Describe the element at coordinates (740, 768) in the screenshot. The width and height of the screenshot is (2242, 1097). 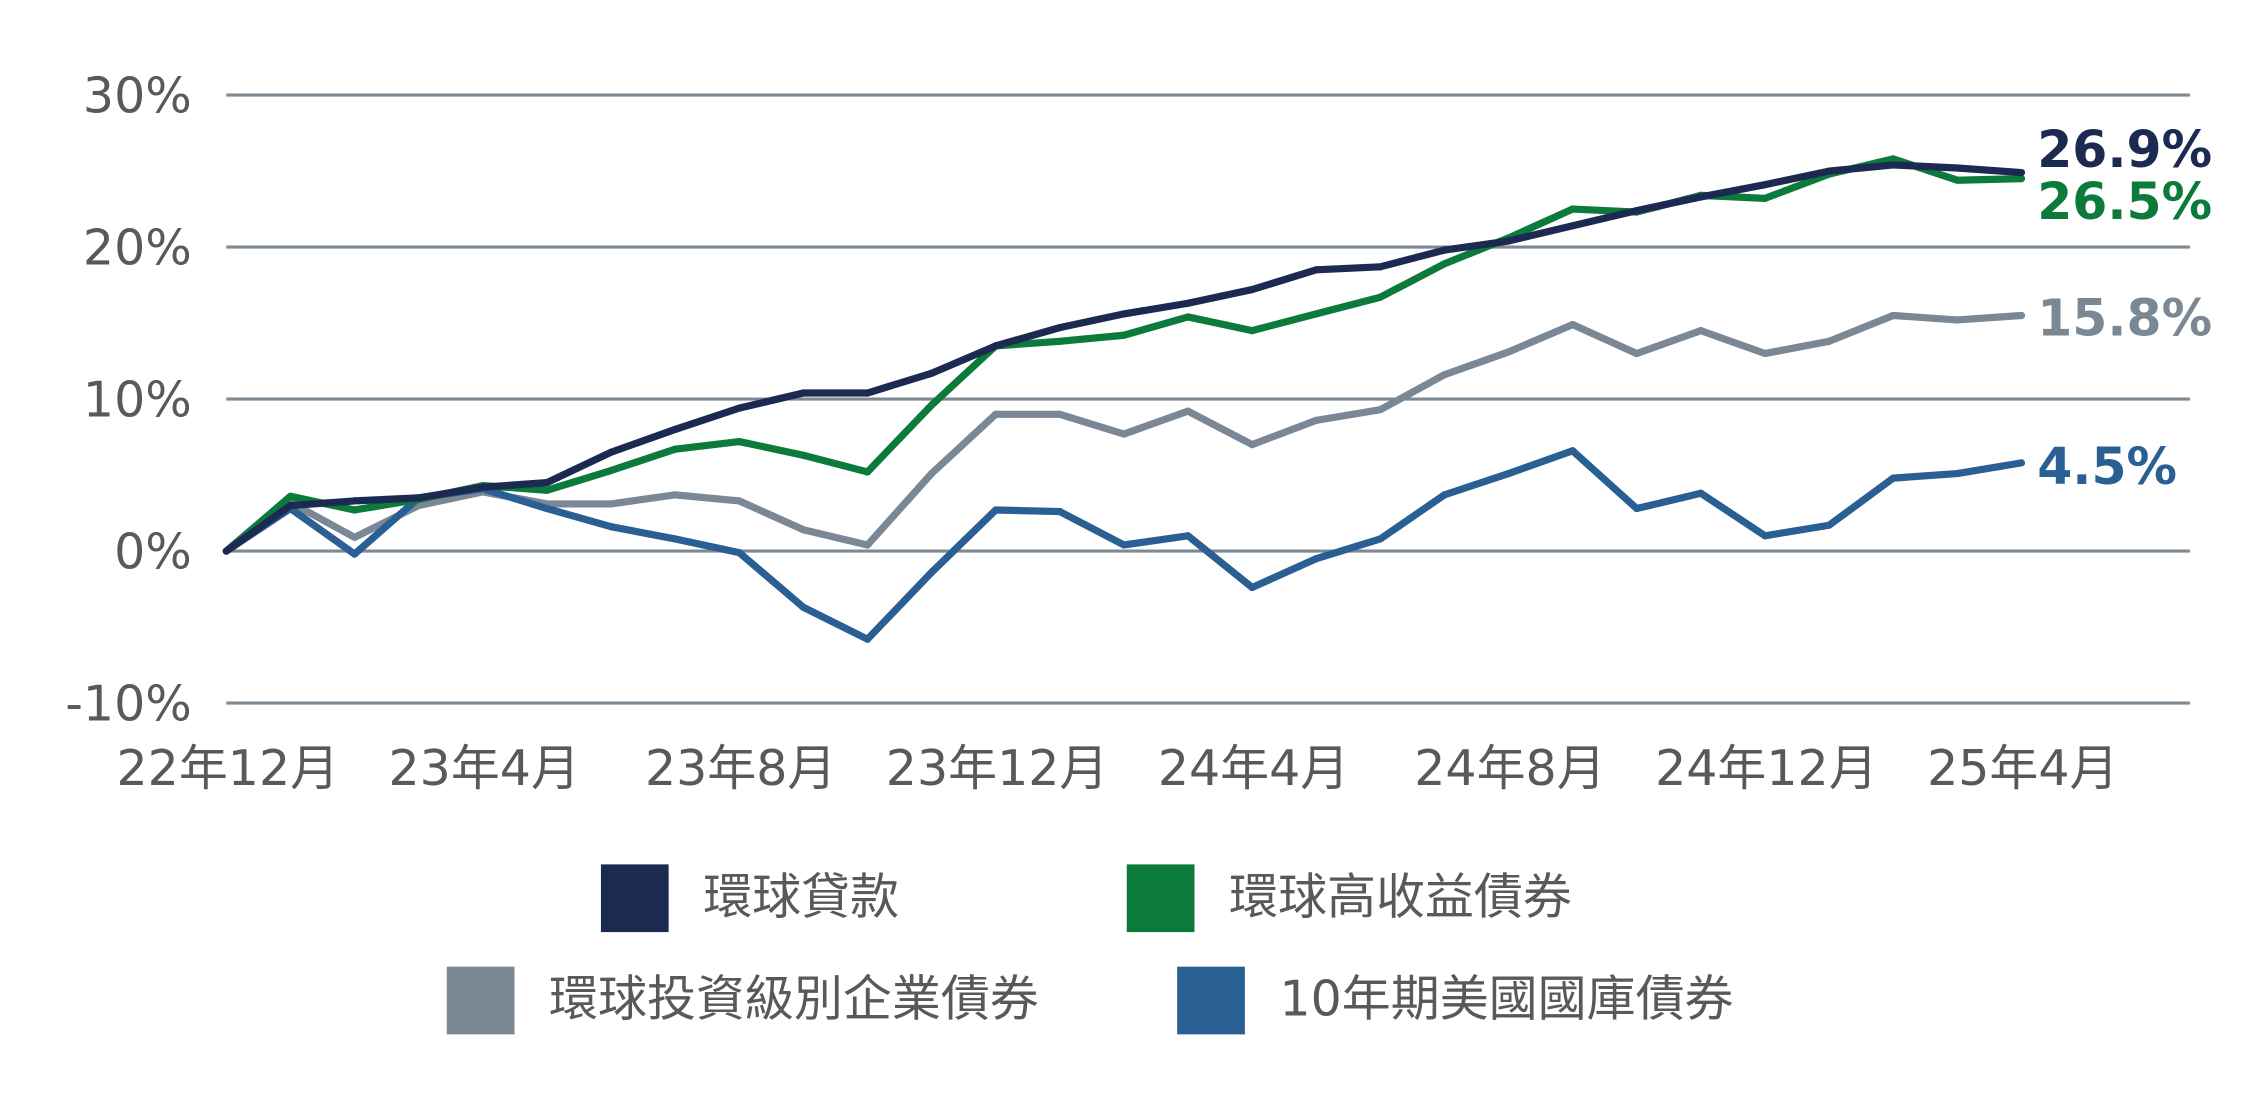
I see `x-tick-label: 23年8月` at that location.